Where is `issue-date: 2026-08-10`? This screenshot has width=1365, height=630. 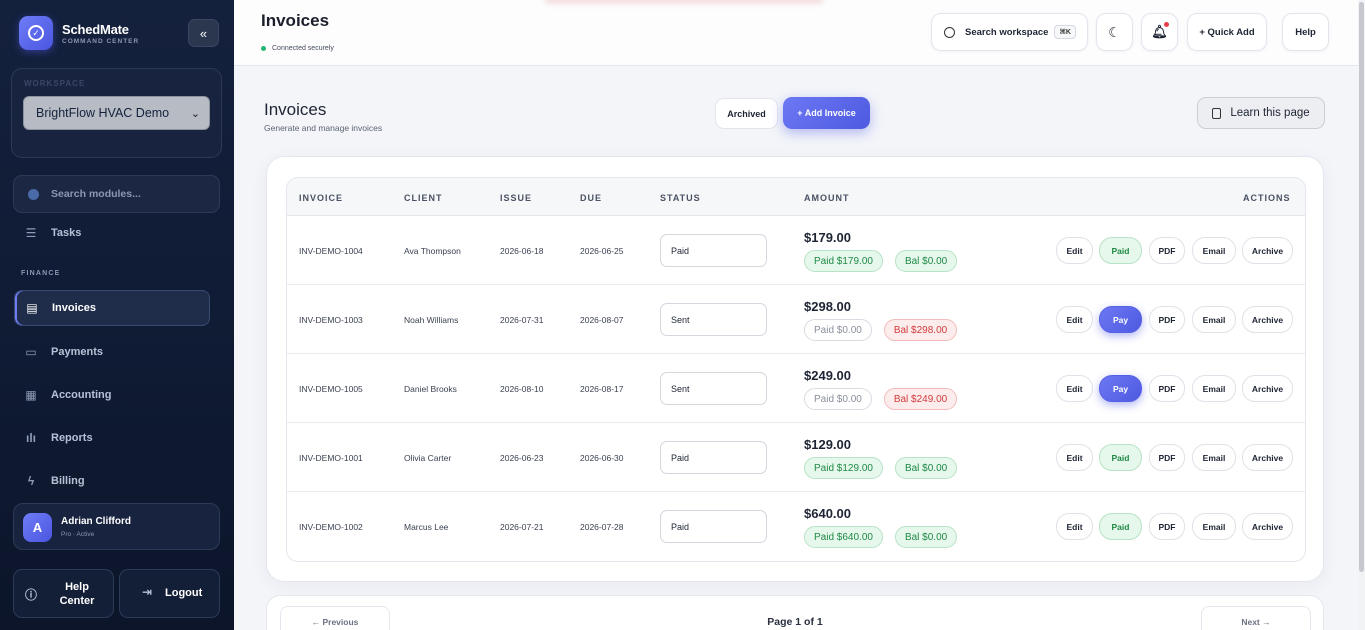 issue-date: 2026-08-10 is located at coordinates (522, 389).